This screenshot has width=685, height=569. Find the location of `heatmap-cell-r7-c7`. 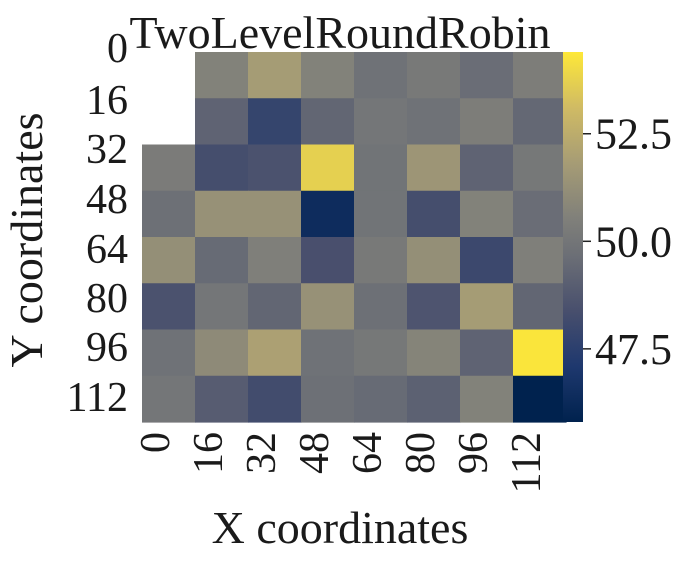

heatmap-cell-r7-c7 is located at coordinates (540, 399).